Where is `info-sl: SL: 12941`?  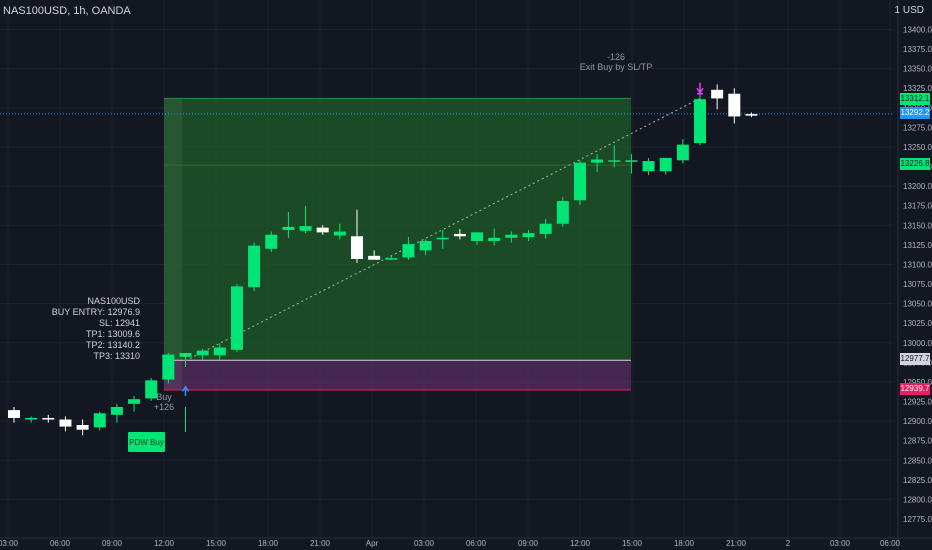 info-sl: SL: 12941 is located at coordinates (119, 323).